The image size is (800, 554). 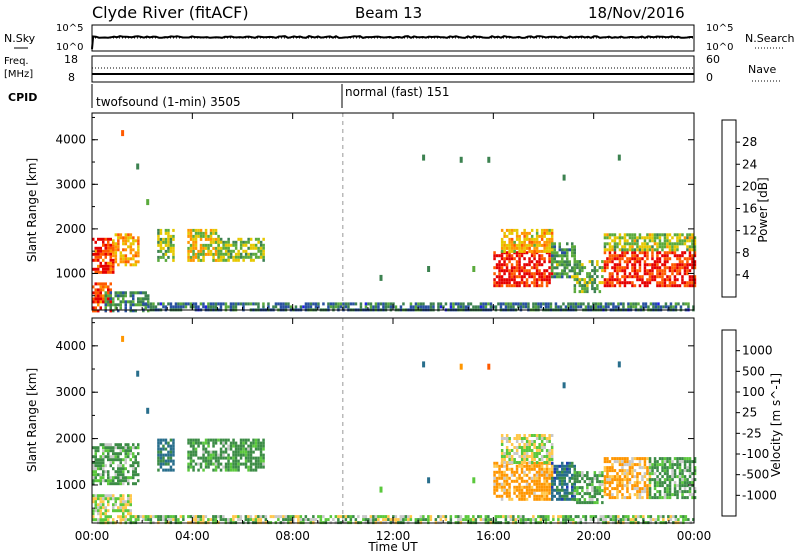 What do you see at coordinates (719, 28) in the screenshot?
I see `nsky-right-tick-top: 10^5` at bounding box center [719, 28].